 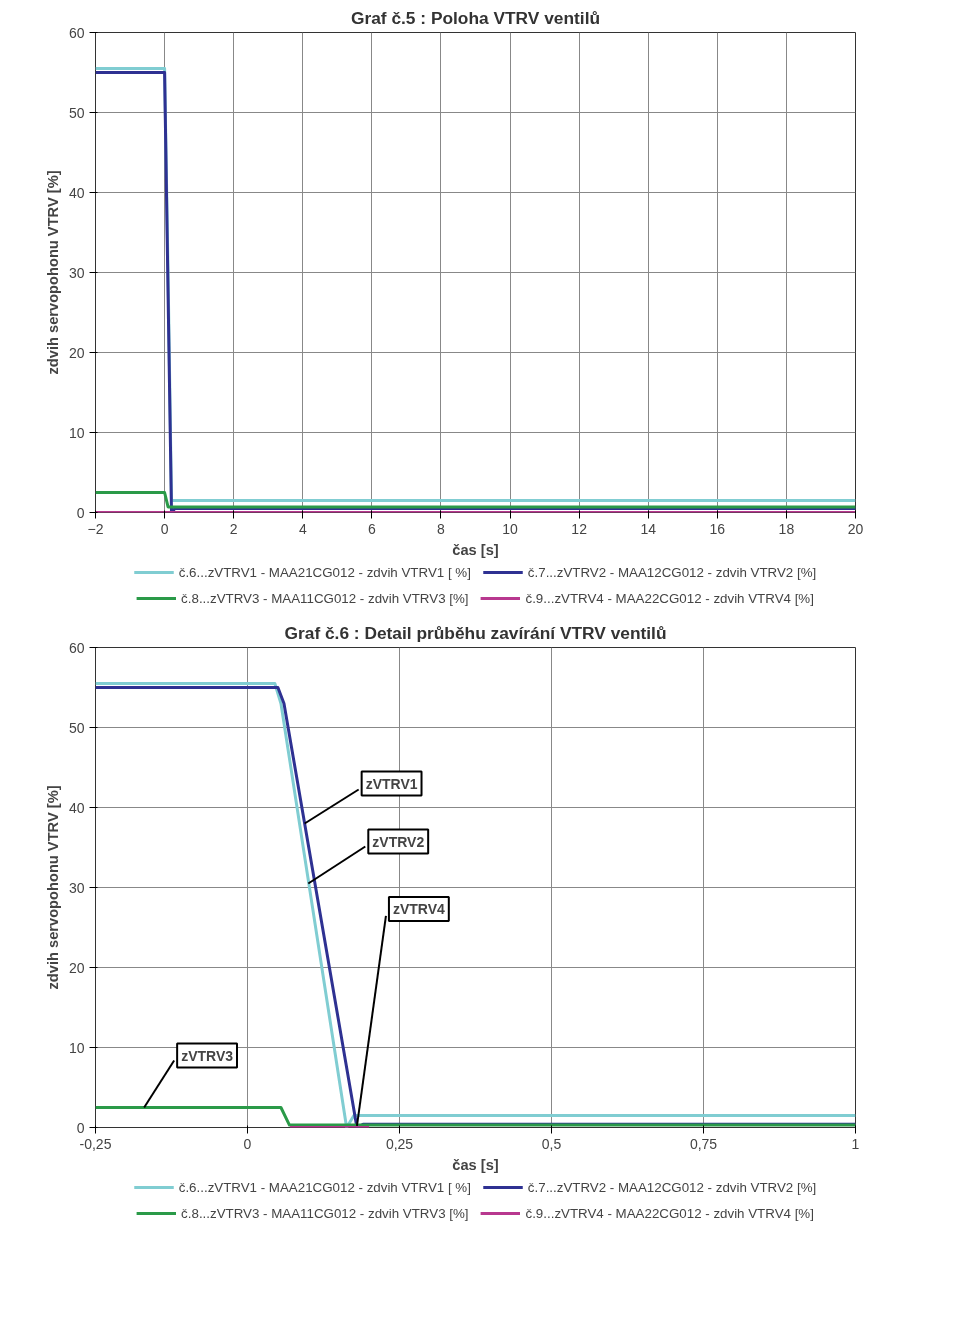 I want to click on x-tick-label: 14, so click(x=648, y=528).